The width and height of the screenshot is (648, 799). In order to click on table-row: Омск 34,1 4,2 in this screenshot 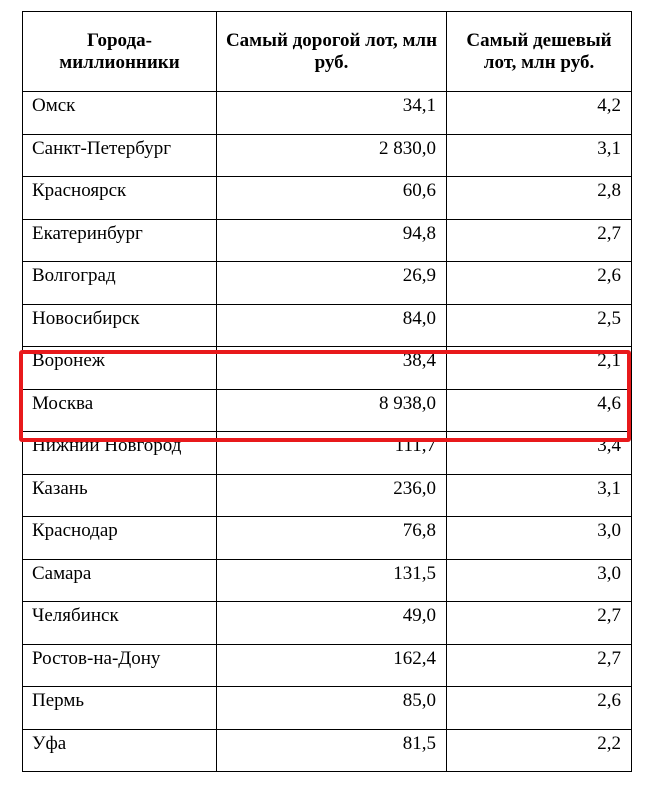, I will do `click(327, 113)`.